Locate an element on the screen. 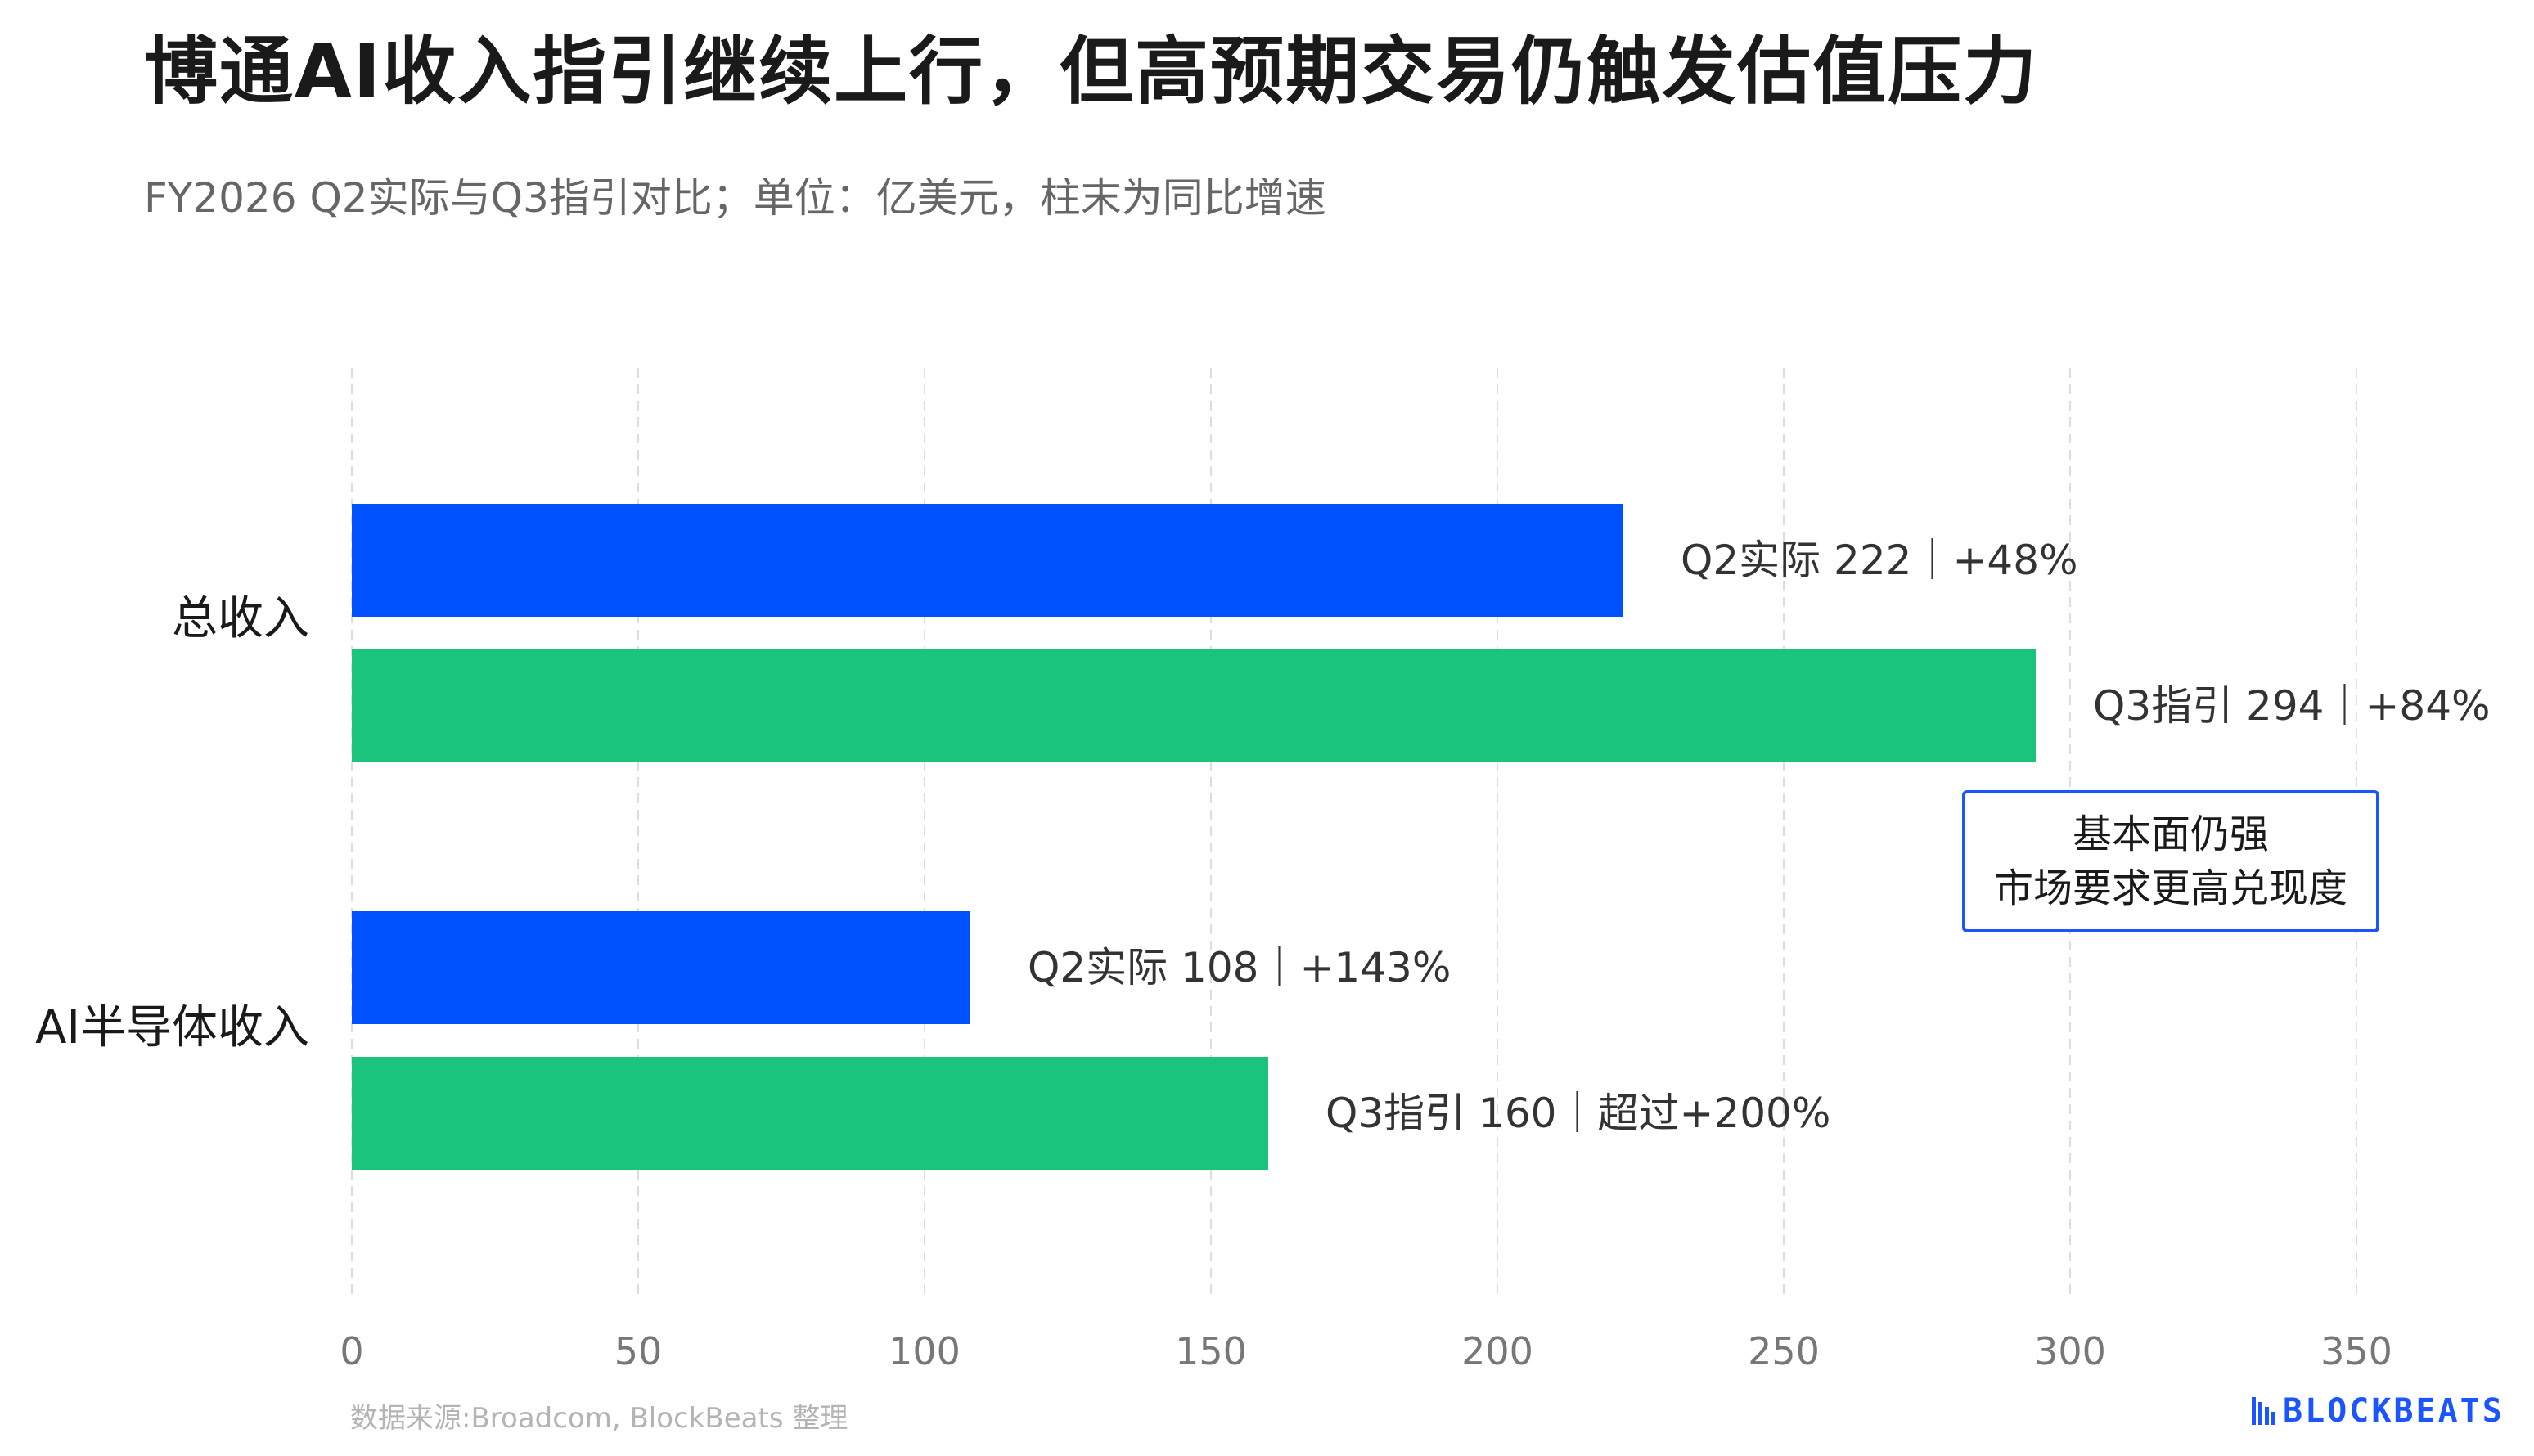  x-tick-label-100: 100 is located at coordinates (925, 1351).